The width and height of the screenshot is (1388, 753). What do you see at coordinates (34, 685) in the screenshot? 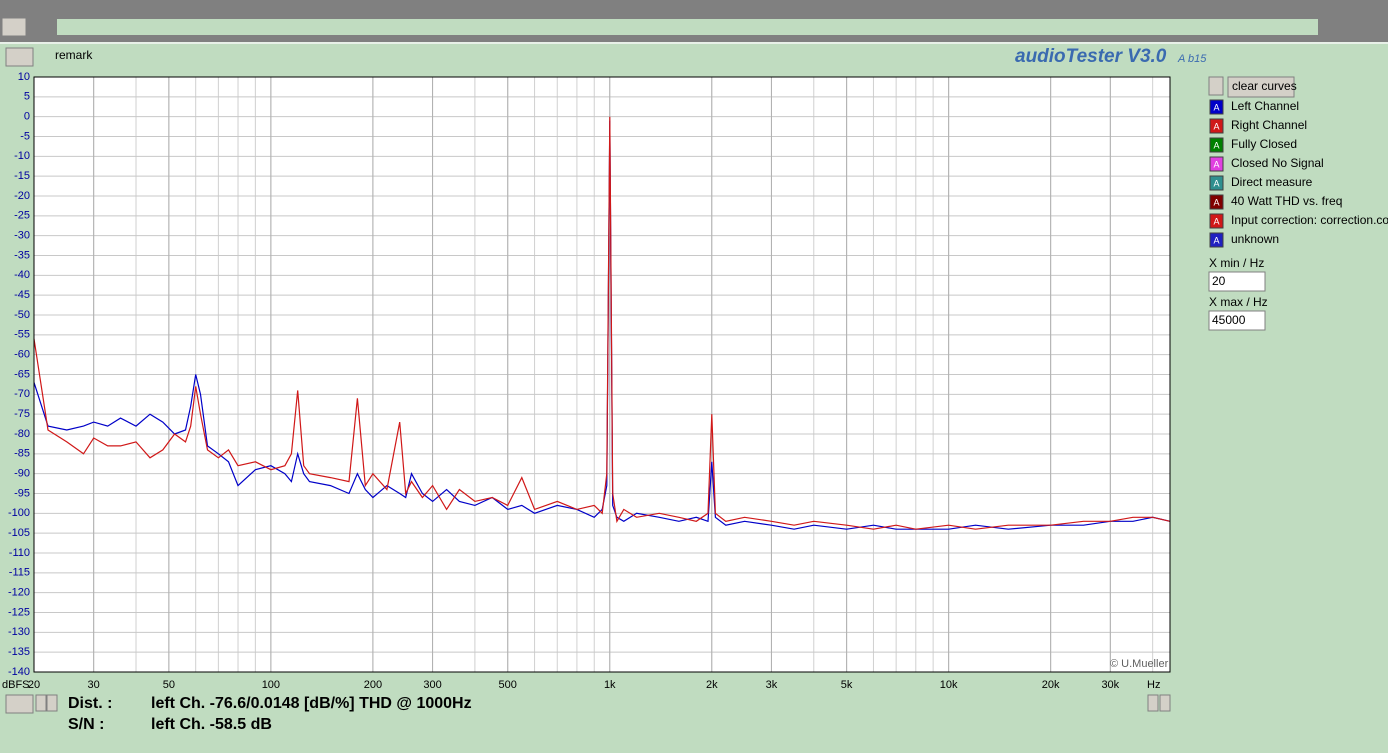
I see `x-tick-label: 20` at bounding box center [34, 685].